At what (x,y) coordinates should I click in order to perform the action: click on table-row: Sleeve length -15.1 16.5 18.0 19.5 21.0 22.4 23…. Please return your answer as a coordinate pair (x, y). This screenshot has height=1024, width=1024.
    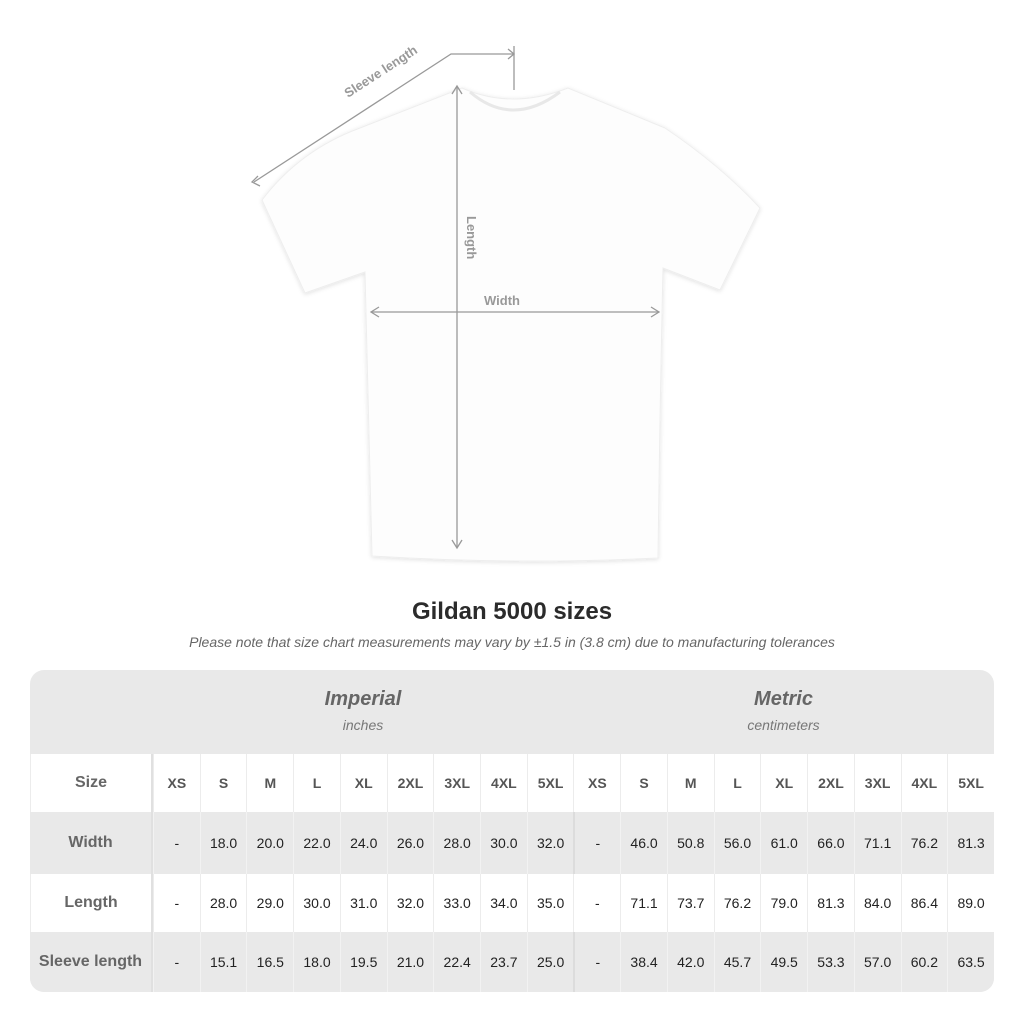
    Looking at the image, I should click on (512, 962).